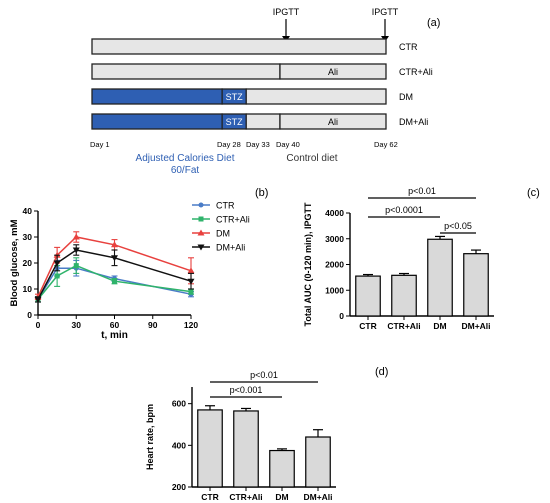  Describe the element at coordinates (233, 220) in the screenshot. I see `legend-label: CTR+Ali` at that location.